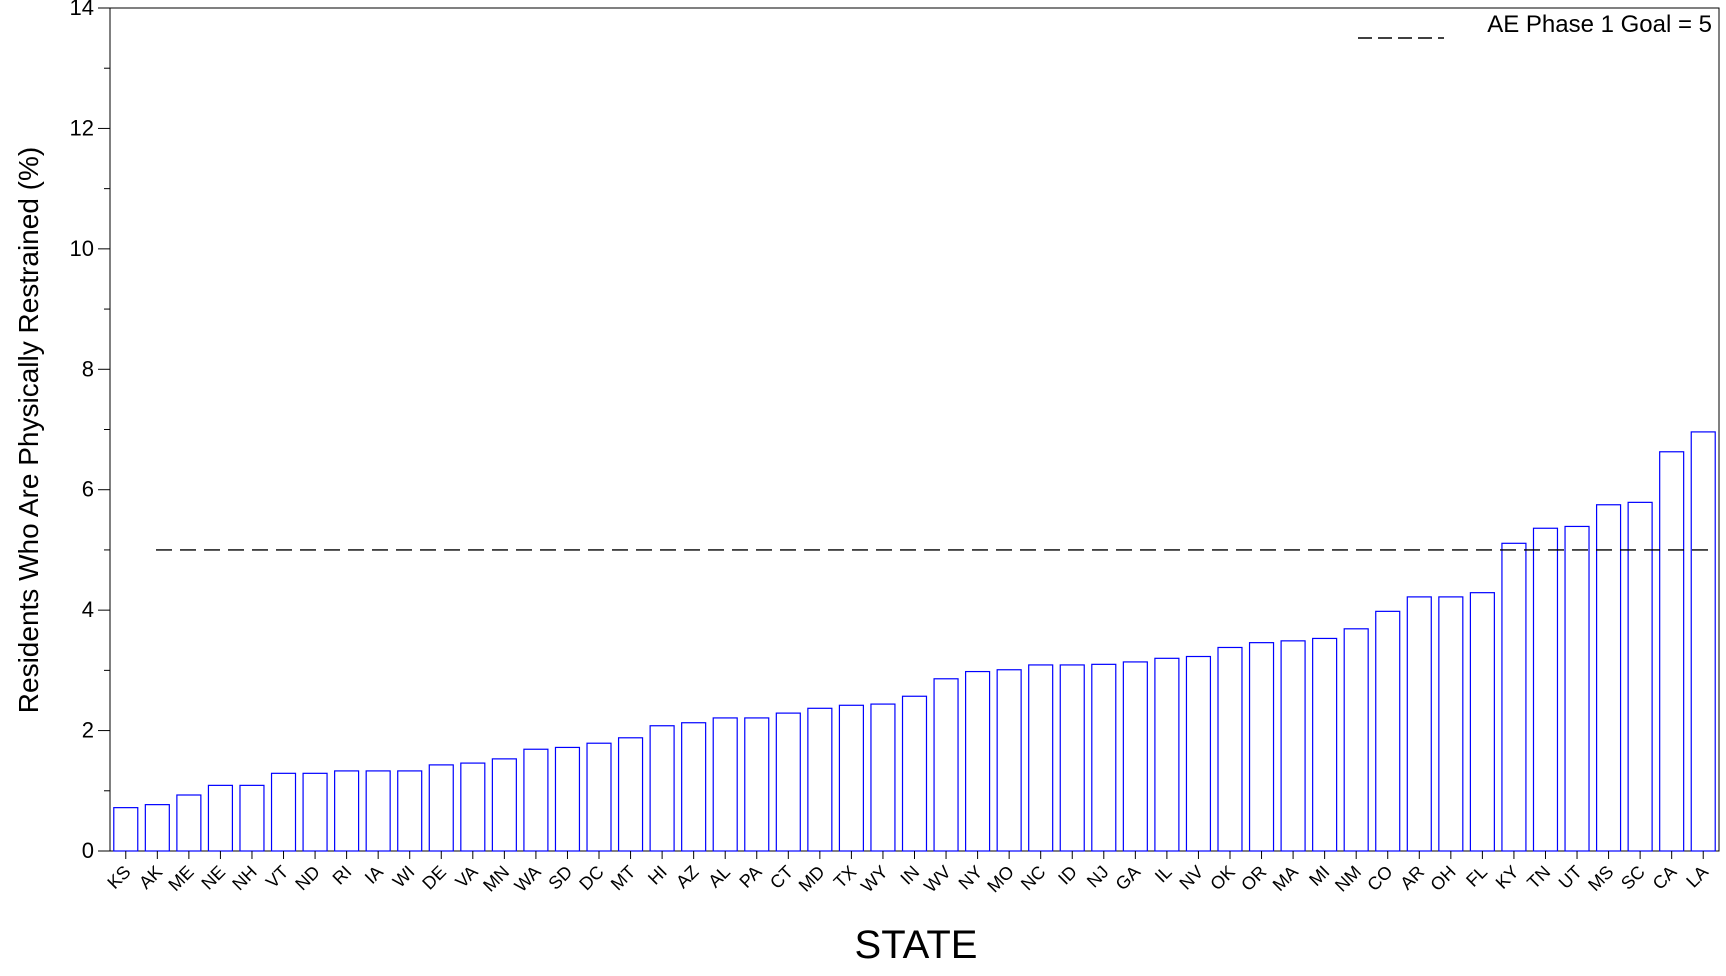 This screenshot has width=1726, height=976. I want to click on y-axis: 0 2 4 6 8 10 12 14, so click(90, 431).